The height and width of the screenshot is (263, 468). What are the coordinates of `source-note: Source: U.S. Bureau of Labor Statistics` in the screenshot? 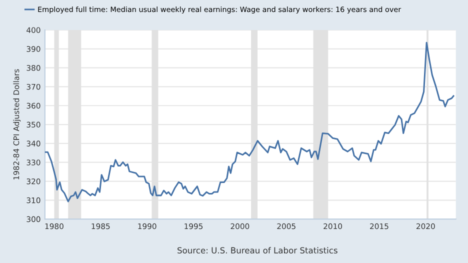 It's located at (258, 250).